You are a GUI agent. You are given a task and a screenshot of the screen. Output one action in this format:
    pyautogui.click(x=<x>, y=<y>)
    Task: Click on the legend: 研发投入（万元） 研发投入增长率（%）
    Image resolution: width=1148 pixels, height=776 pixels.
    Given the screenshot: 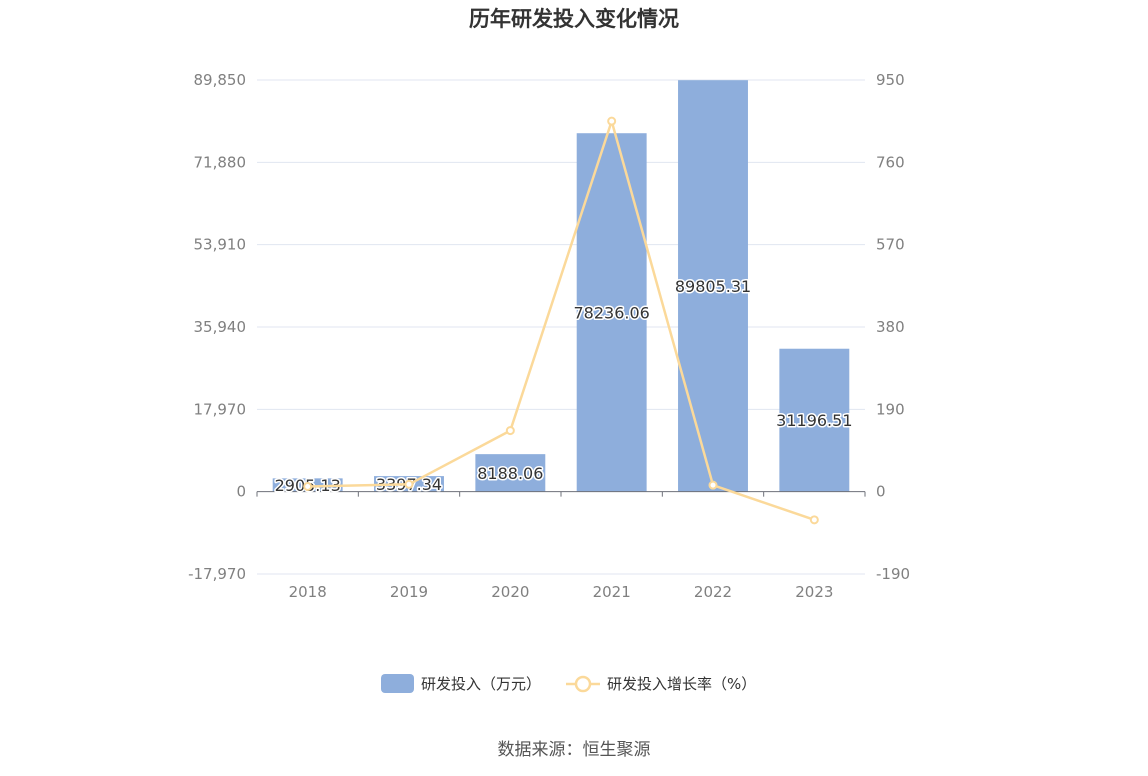 What is the action you would take?
    pyautogui.click(x=568, y=683)
    